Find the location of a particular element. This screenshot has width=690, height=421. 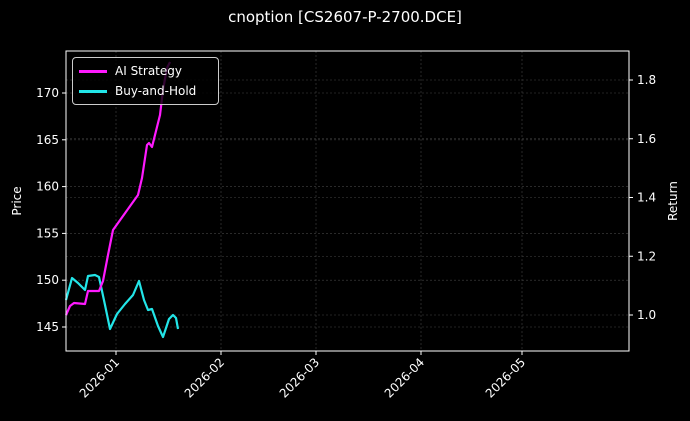

x-tick-label: 2026-02 is located at coordinates (204, 377).